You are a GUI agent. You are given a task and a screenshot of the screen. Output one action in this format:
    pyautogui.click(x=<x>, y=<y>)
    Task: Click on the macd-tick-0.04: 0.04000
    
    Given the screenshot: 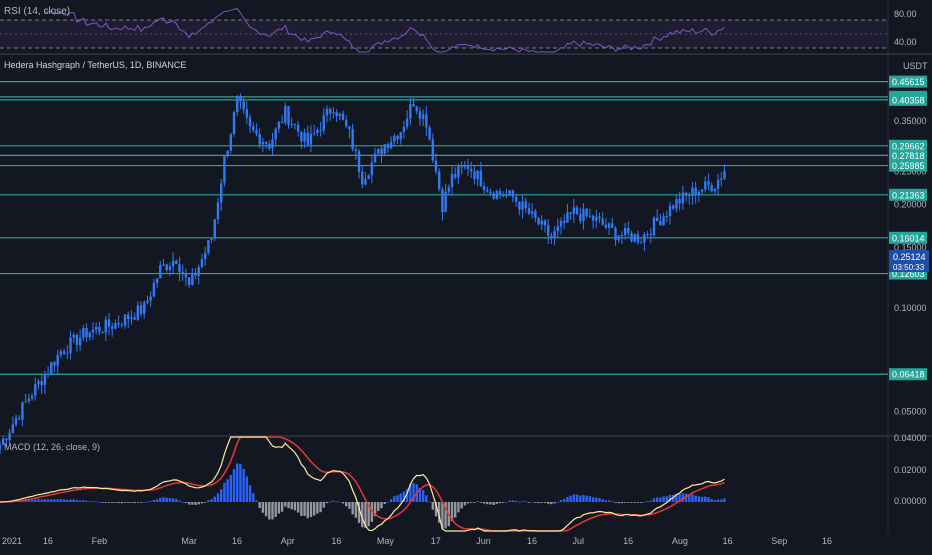 What is the action you would take?
    pyautogui.click(x=910, y=438)
    